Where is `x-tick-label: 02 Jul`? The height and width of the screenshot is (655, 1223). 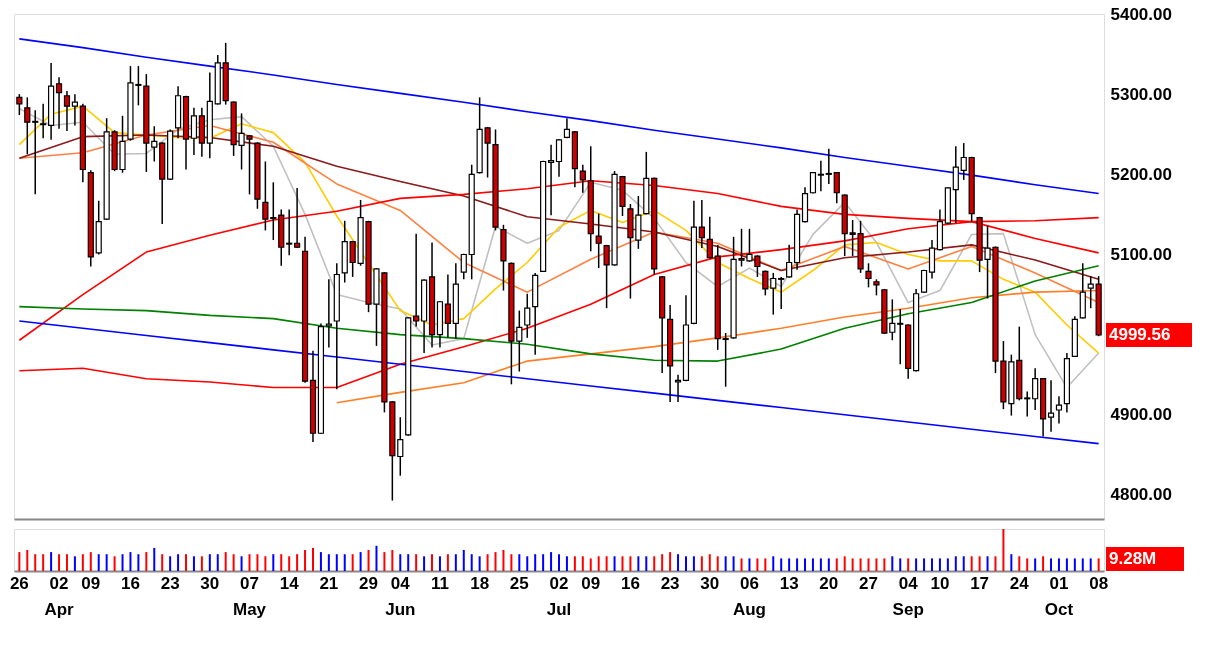
x-tick-label: 02 Jul is located at coordinates (559, 596).